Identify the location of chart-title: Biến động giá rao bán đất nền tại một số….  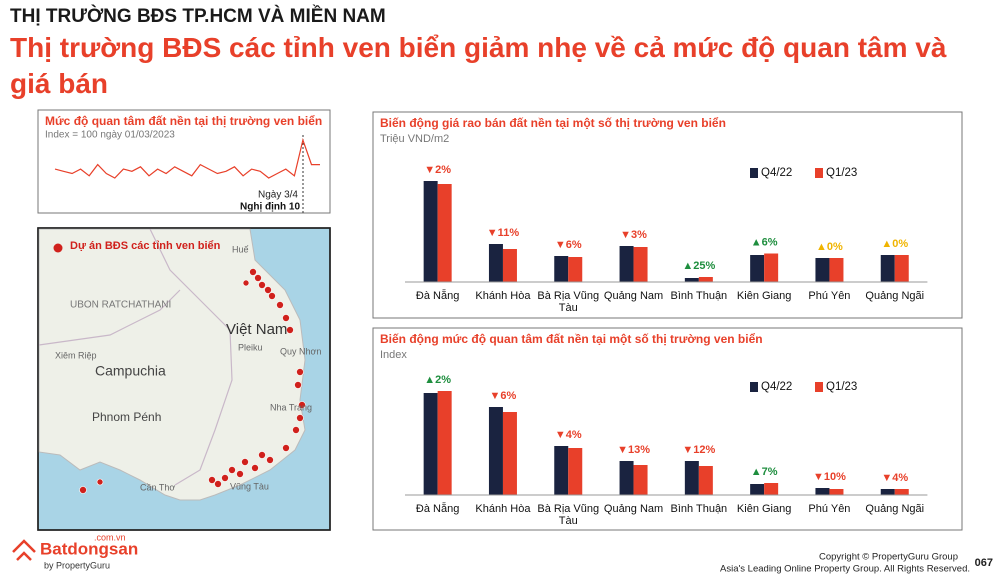
(553, 123).